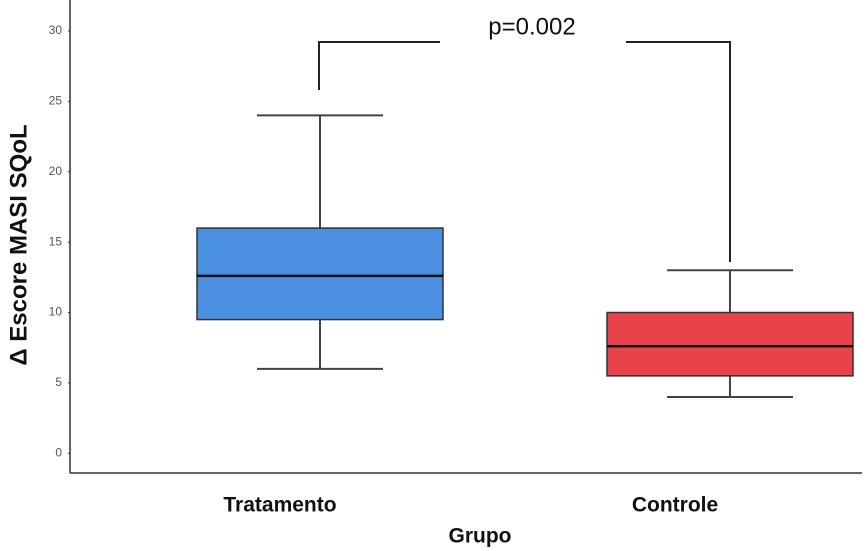 This screenshot has height=551, width=868. I want to click on y-tick-label: 15, so click(56, 241).